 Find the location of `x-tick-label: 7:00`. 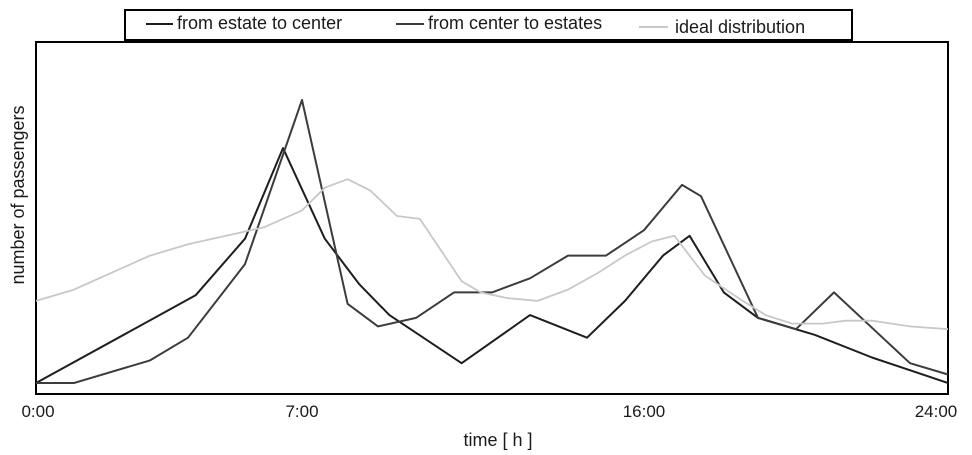

x-tick-label: 7:00 is located at coordinates (301, 411).